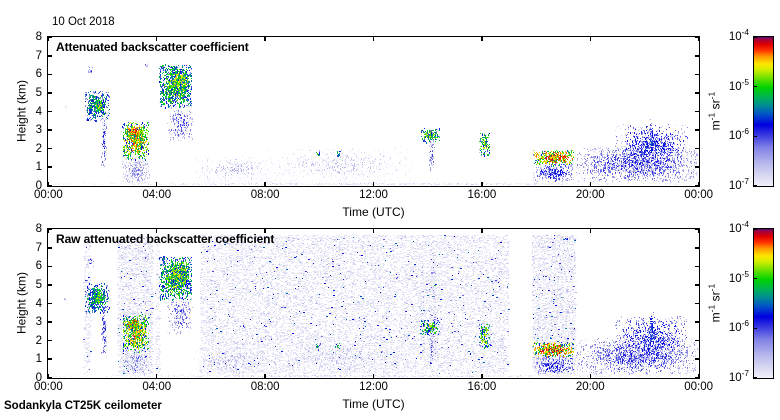 The height and width of the screenshot is (420, 780). I want to click on ytick-label-raw-attenuated-4: 4, so click(38, 303).